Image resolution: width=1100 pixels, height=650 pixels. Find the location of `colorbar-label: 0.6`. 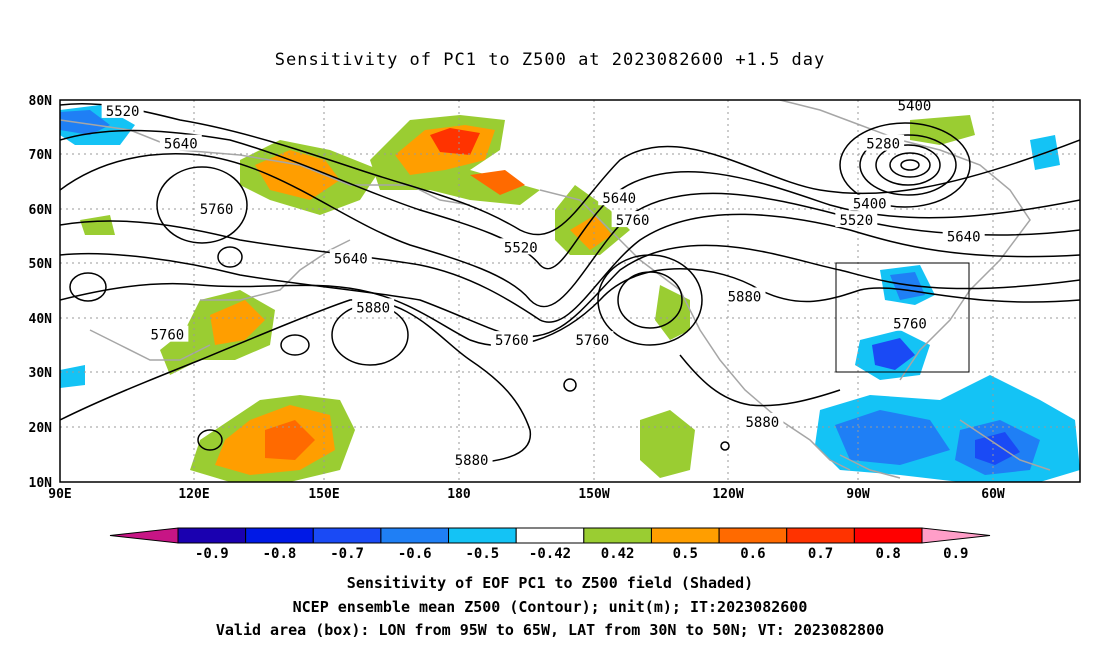

colorbar-label: 0.6 is located at coordinates (752, 554).